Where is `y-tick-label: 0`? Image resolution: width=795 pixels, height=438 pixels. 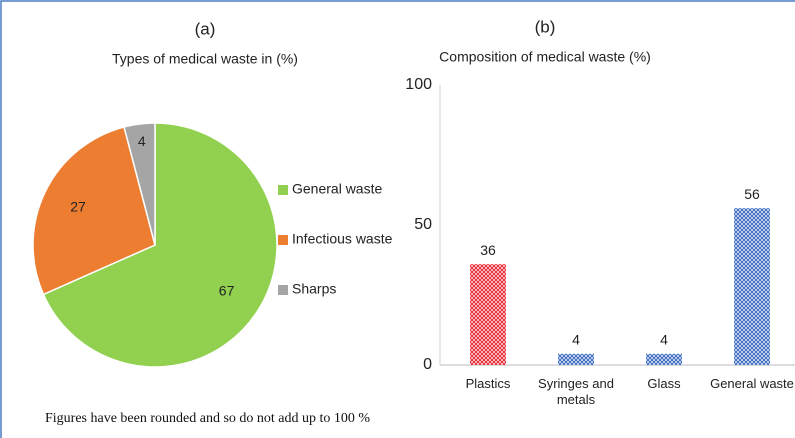 y-tick-label: 0 is located at coordinates (427, 364).